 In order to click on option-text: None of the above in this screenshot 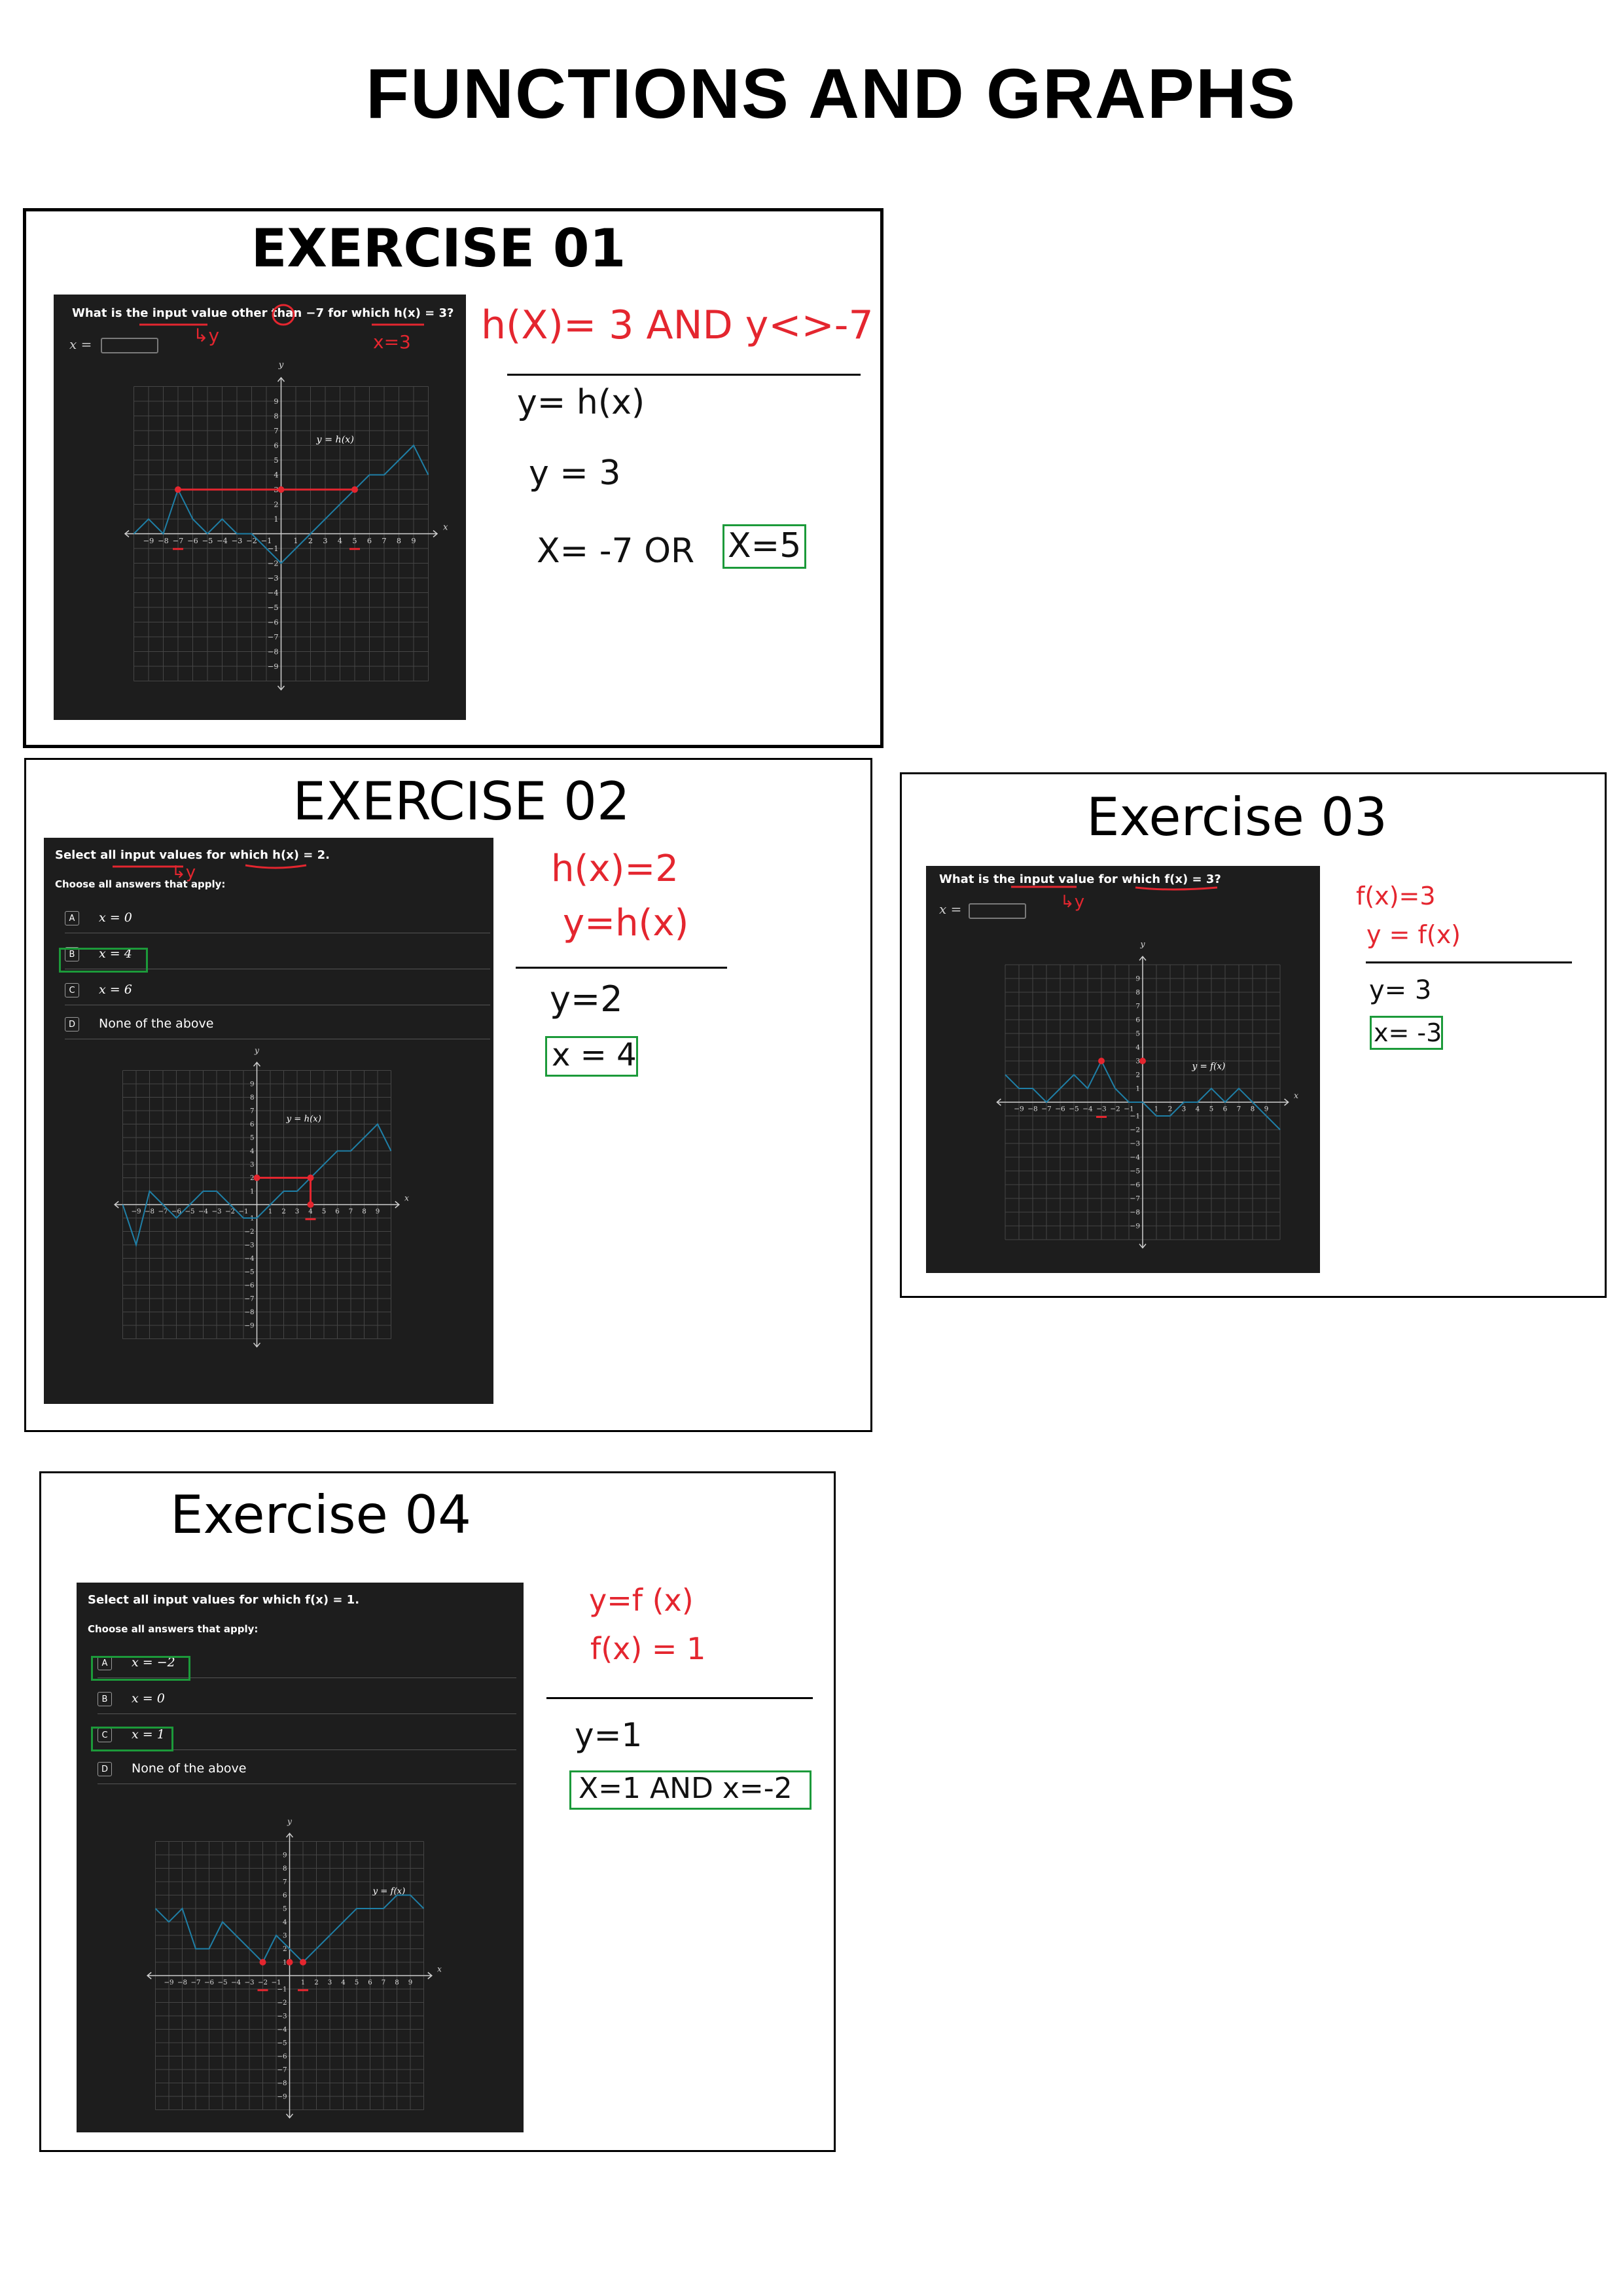, I will do `click(157, 1023)`.